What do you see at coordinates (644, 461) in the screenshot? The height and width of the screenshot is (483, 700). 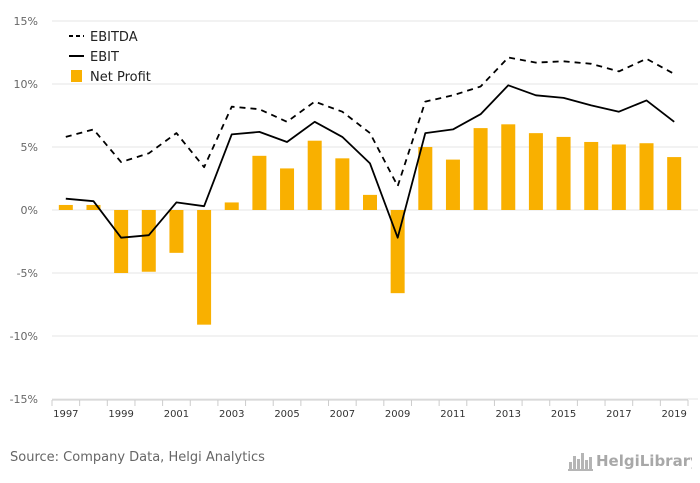 I see `brand-wordmark: HelgiLibrary` at bounding box center [644, 461].